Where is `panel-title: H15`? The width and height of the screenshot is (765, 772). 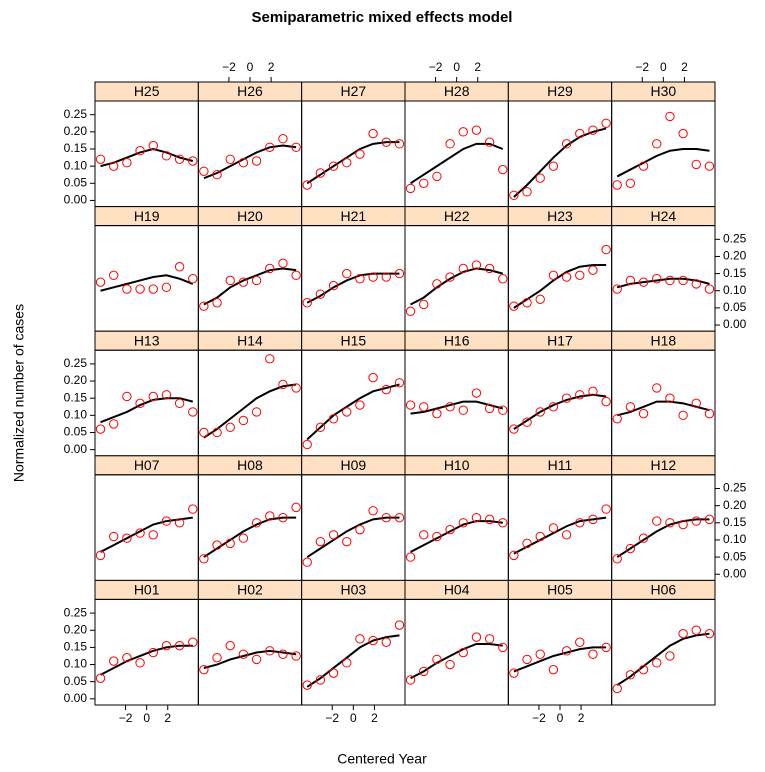
panel-title: H15 is located at coordinates (353, 340).